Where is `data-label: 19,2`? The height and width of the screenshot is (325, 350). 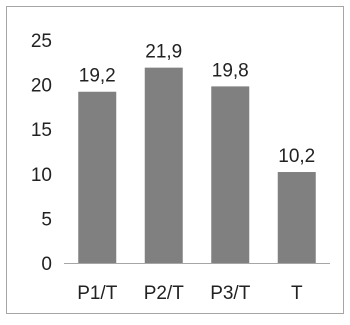
data-label: 19,2 is located at coordinates (97, 76).